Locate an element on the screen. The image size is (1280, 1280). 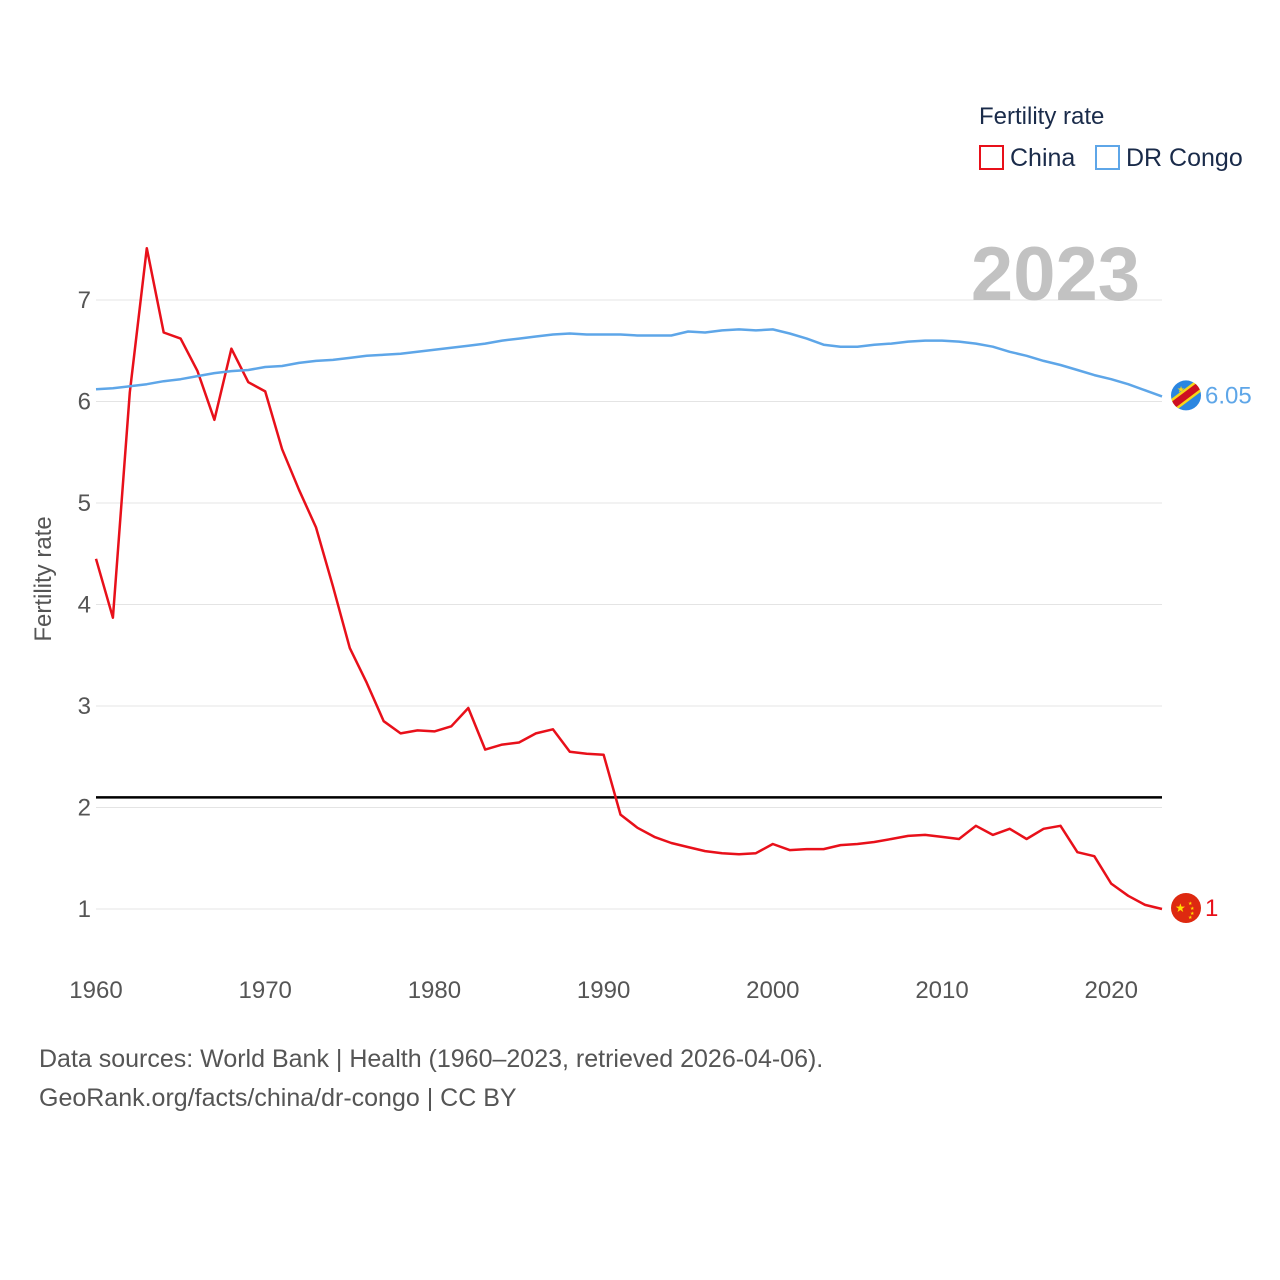
legend-swatch-china is located at coordinates (991, 157).